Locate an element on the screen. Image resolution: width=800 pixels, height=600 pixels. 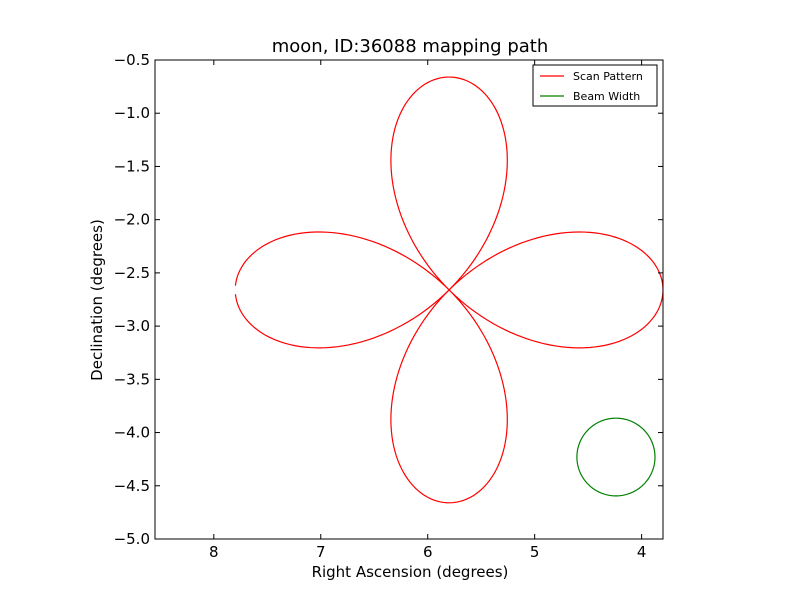
legend-box is located at coordinates (595, 85).